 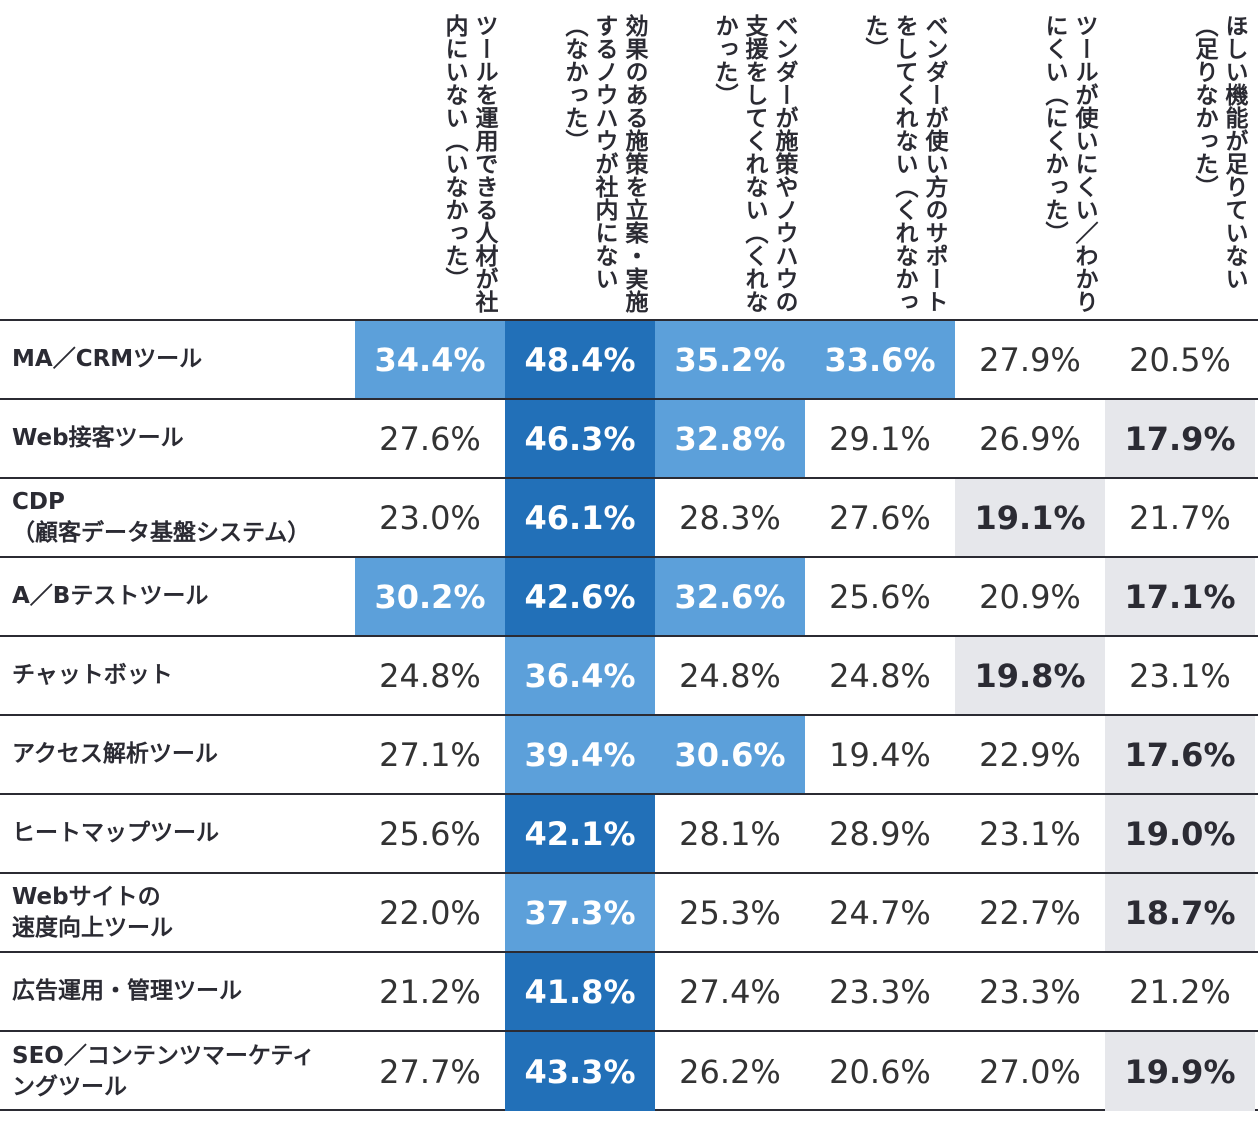 I want to click on value-cell: 26.2%, so click(x=730, y=1071).